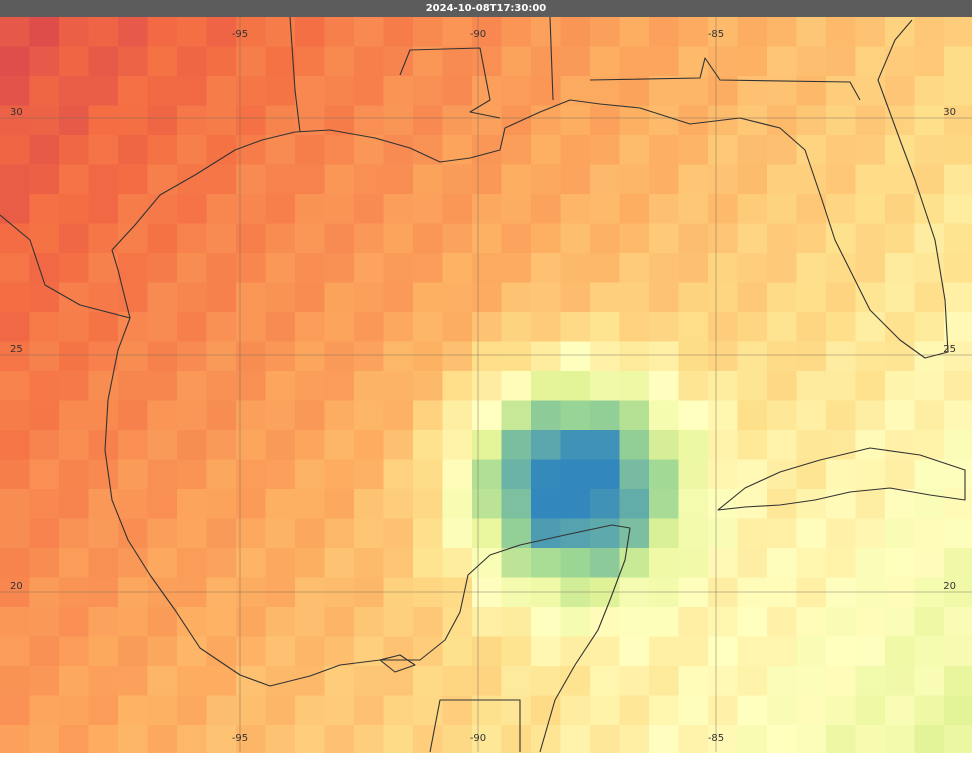 This screenshot has height=758, width=972. Describe the element at coordinates (949, 112) in the screenshot. I see `lat-label: 30` at that location.